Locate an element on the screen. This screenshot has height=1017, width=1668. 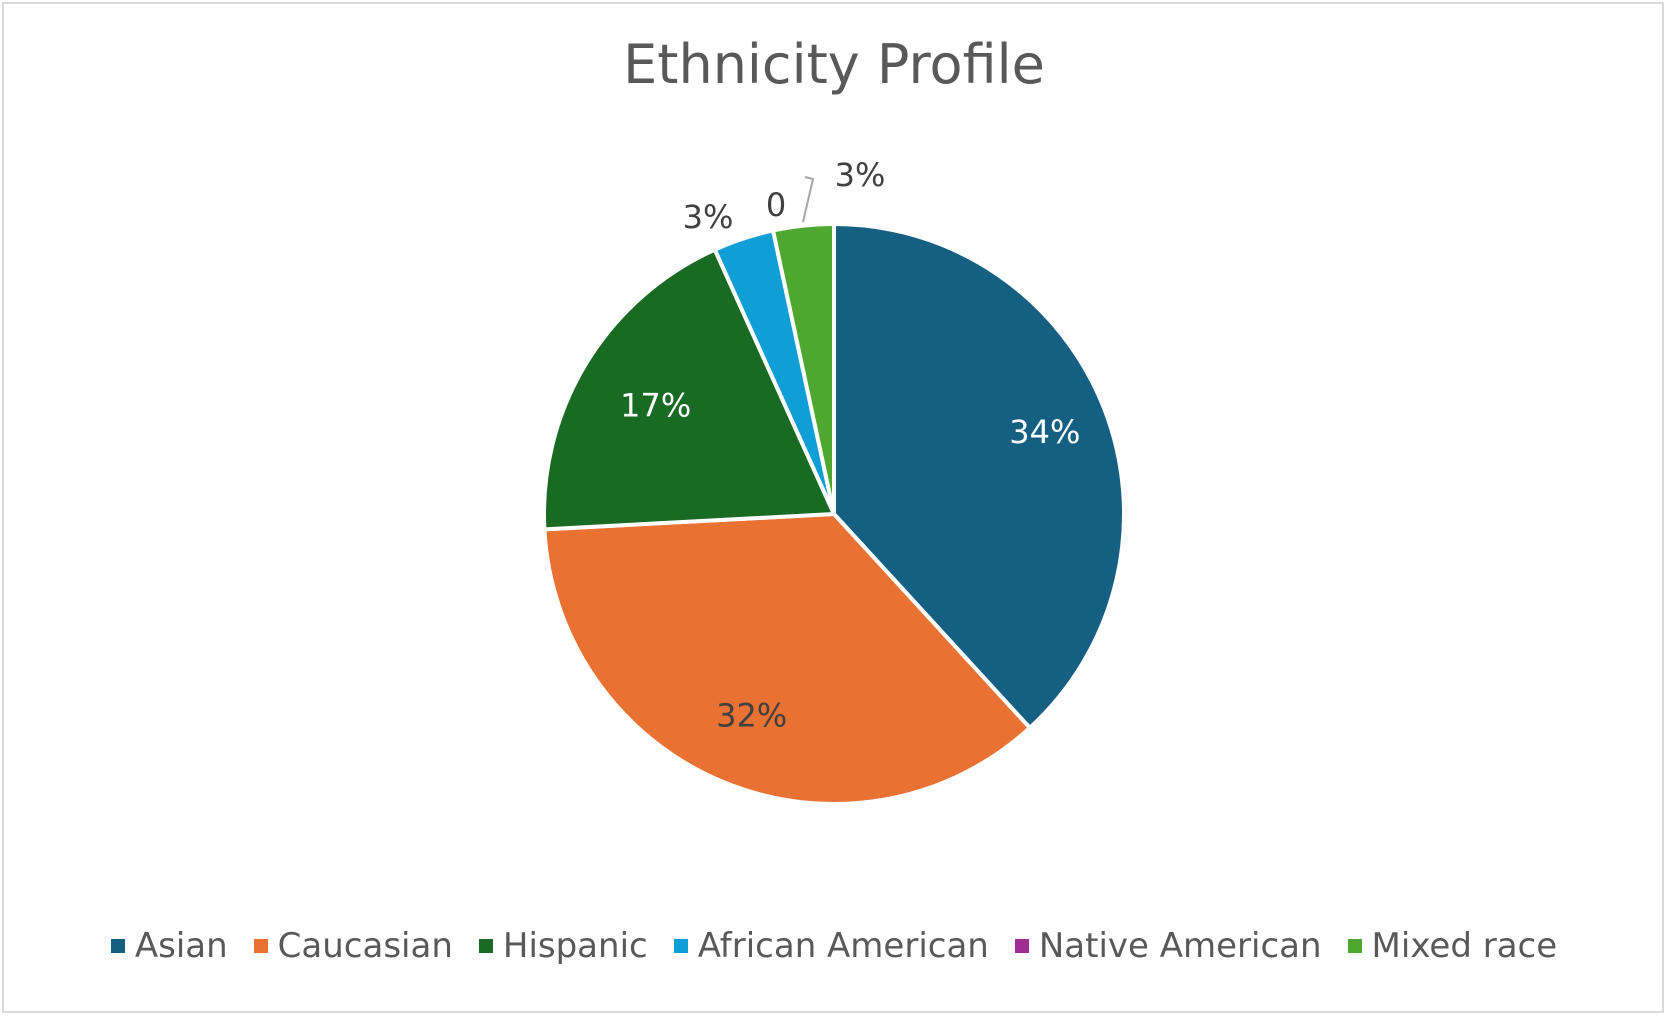
data-label-african-american: 3% is located at coordinates (708, 217).